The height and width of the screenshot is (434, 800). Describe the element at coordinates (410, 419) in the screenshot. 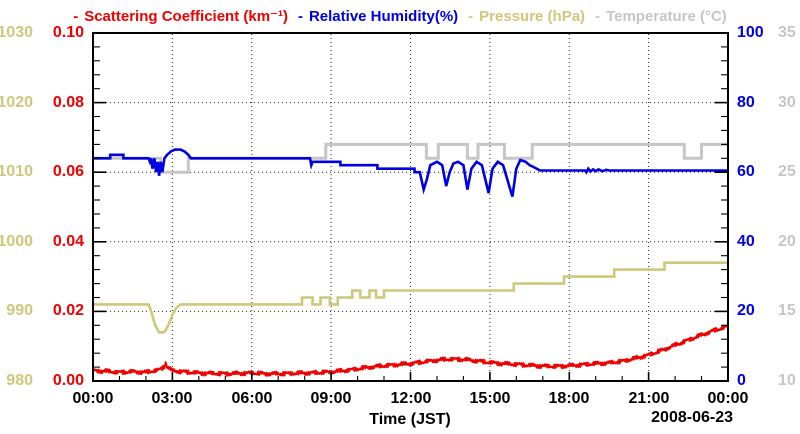

I see `x-axis-title: Time (JST)` at that location.